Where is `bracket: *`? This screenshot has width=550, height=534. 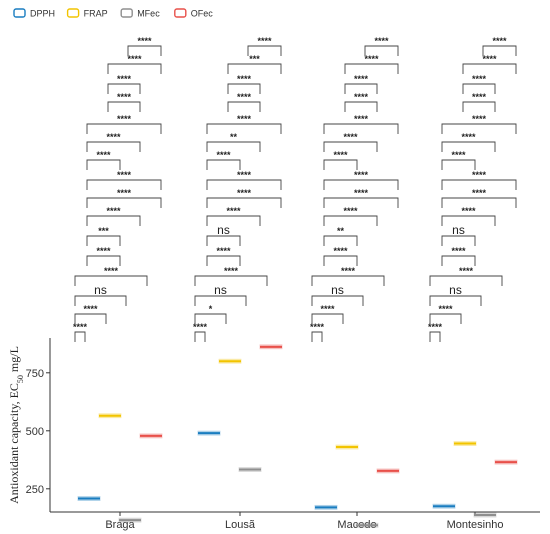 bracket: * is located at coordinates (210, 314).